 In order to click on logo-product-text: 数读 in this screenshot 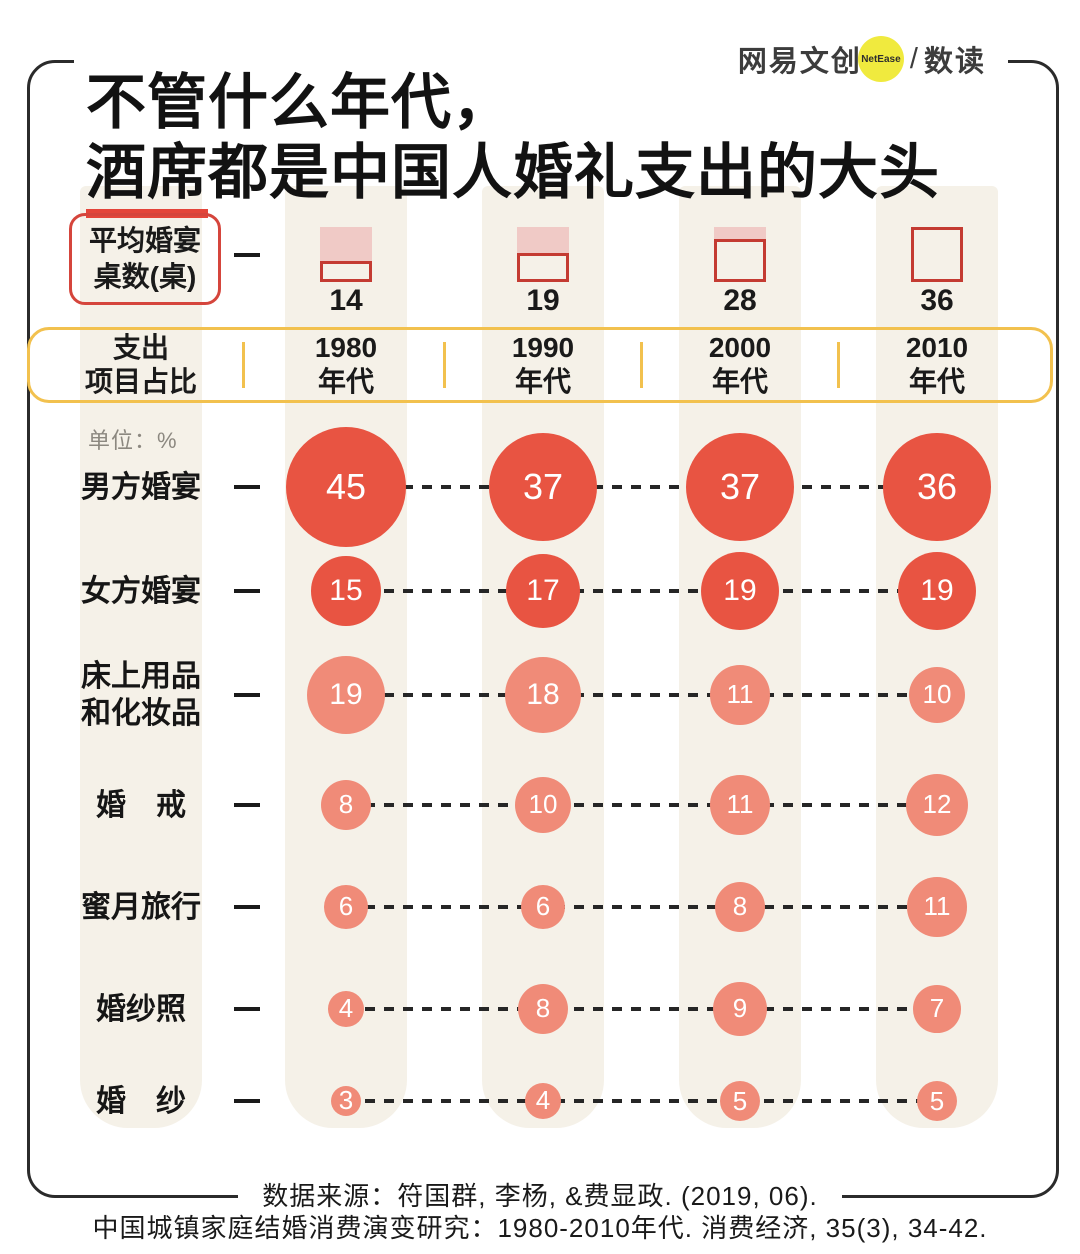, I will do `click(954, 62)`.